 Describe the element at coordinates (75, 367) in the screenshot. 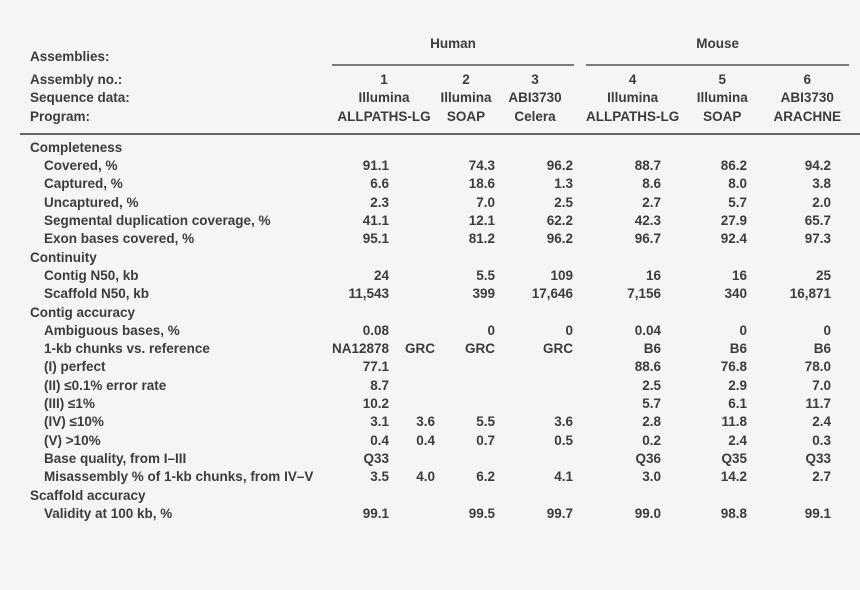

I see `row-label: (I) perfect` at that location.